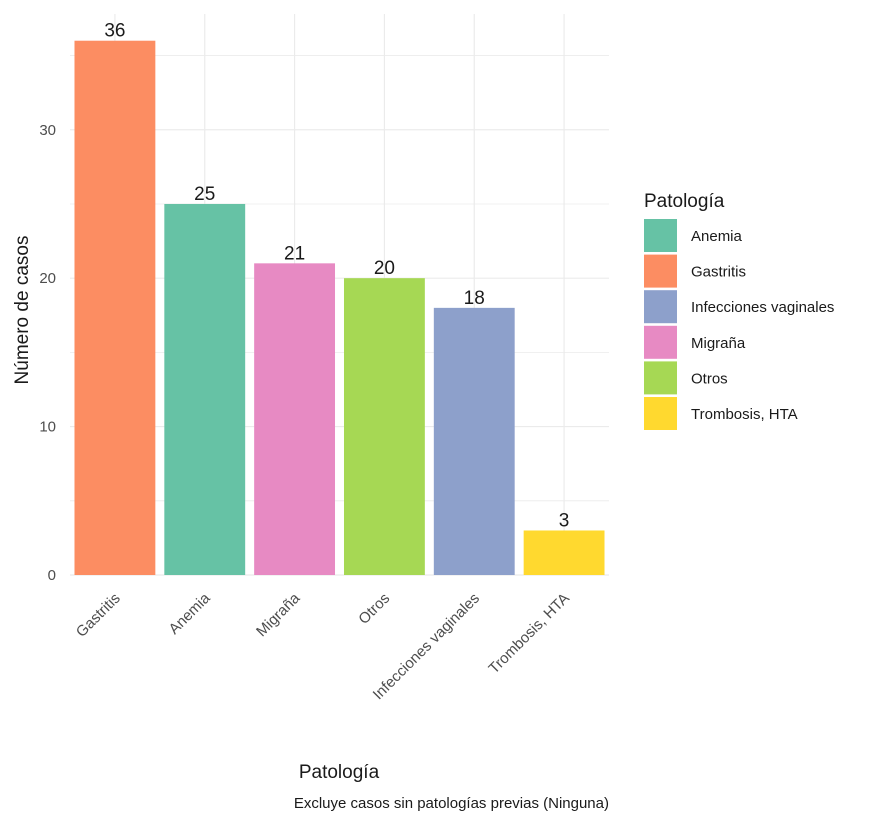 The height and width of the screenshot is (814, 876). Describe the element at coordinates (717, 236) in the screenshot. I see `legend-label: Anemia` at that location.